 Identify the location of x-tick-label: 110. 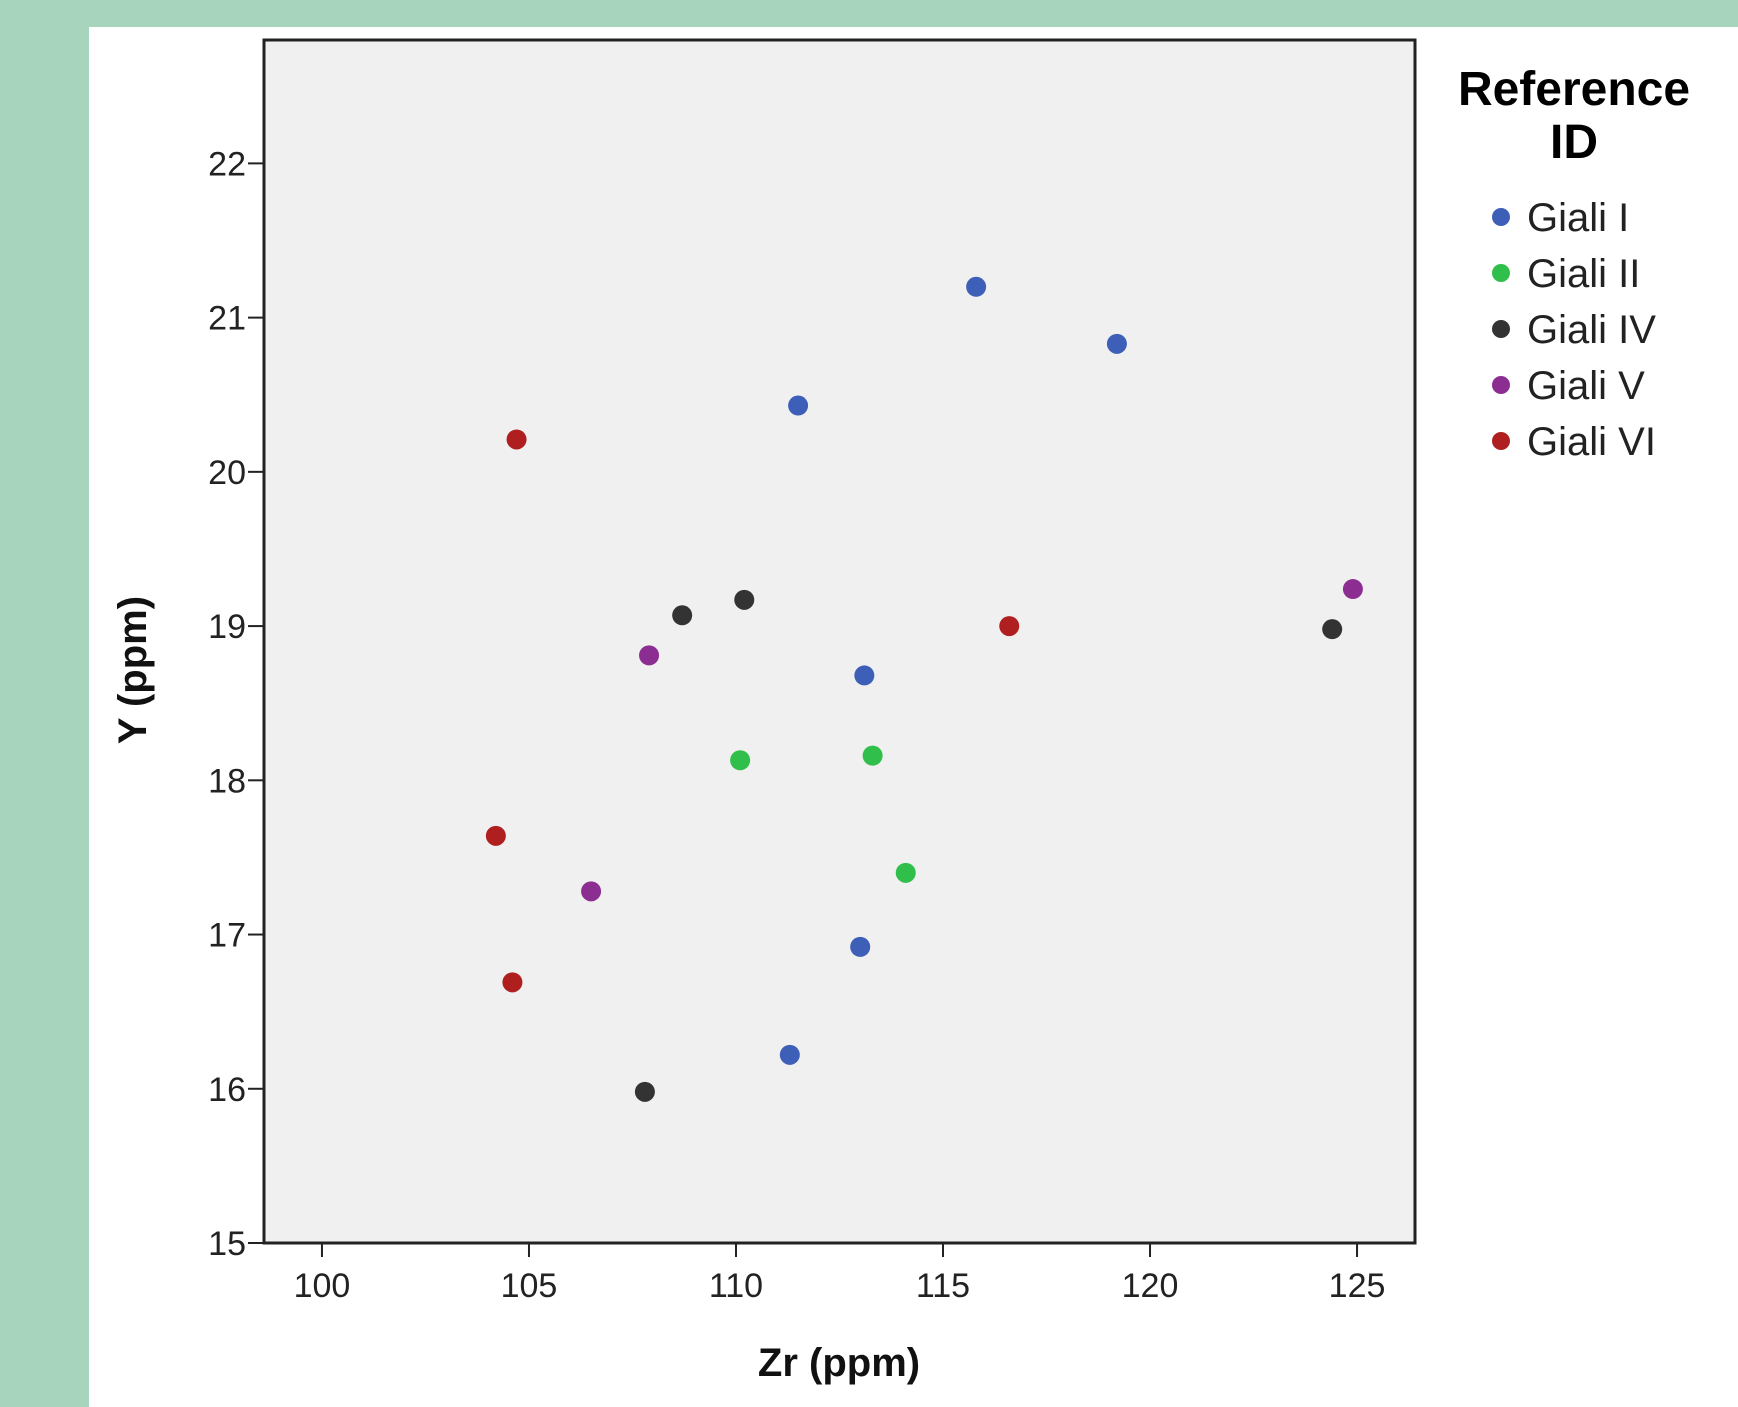
(736, 1286).